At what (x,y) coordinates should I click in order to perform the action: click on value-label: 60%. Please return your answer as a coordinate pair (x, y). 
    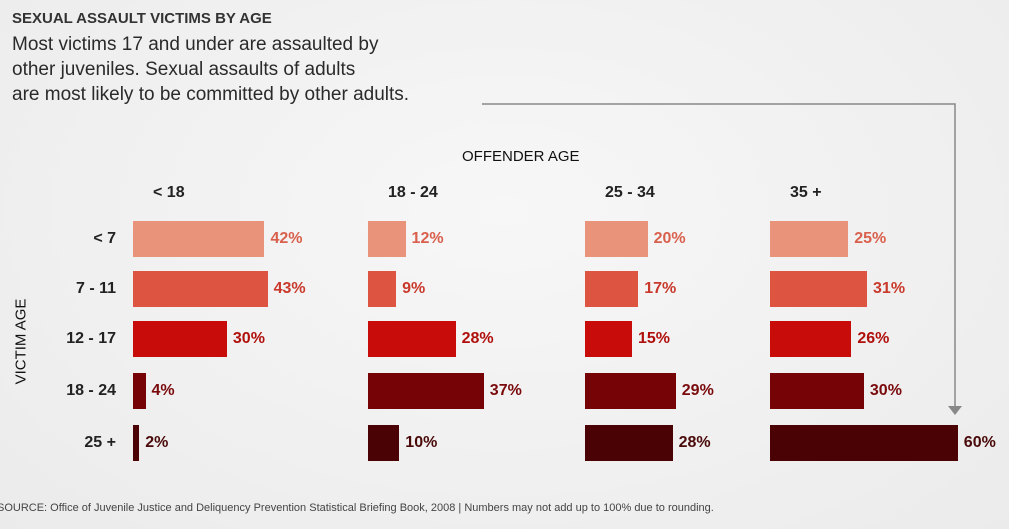
    Looking at the image, I should click on (979, 442).